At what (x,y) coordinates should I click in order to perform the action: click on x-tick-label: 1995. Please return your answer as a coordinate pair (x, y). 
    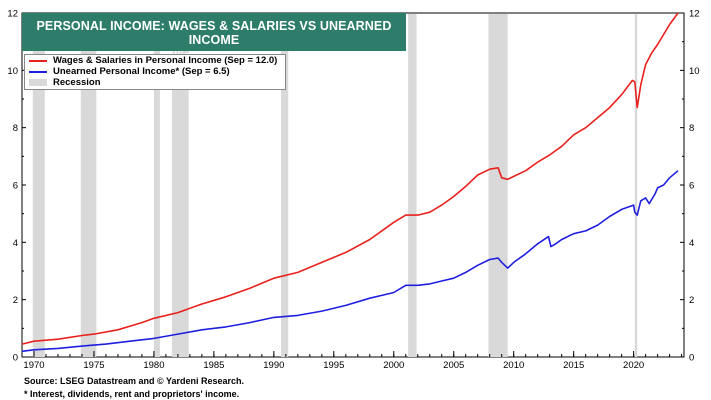
    Looking at the image, I should click on (333, 365).